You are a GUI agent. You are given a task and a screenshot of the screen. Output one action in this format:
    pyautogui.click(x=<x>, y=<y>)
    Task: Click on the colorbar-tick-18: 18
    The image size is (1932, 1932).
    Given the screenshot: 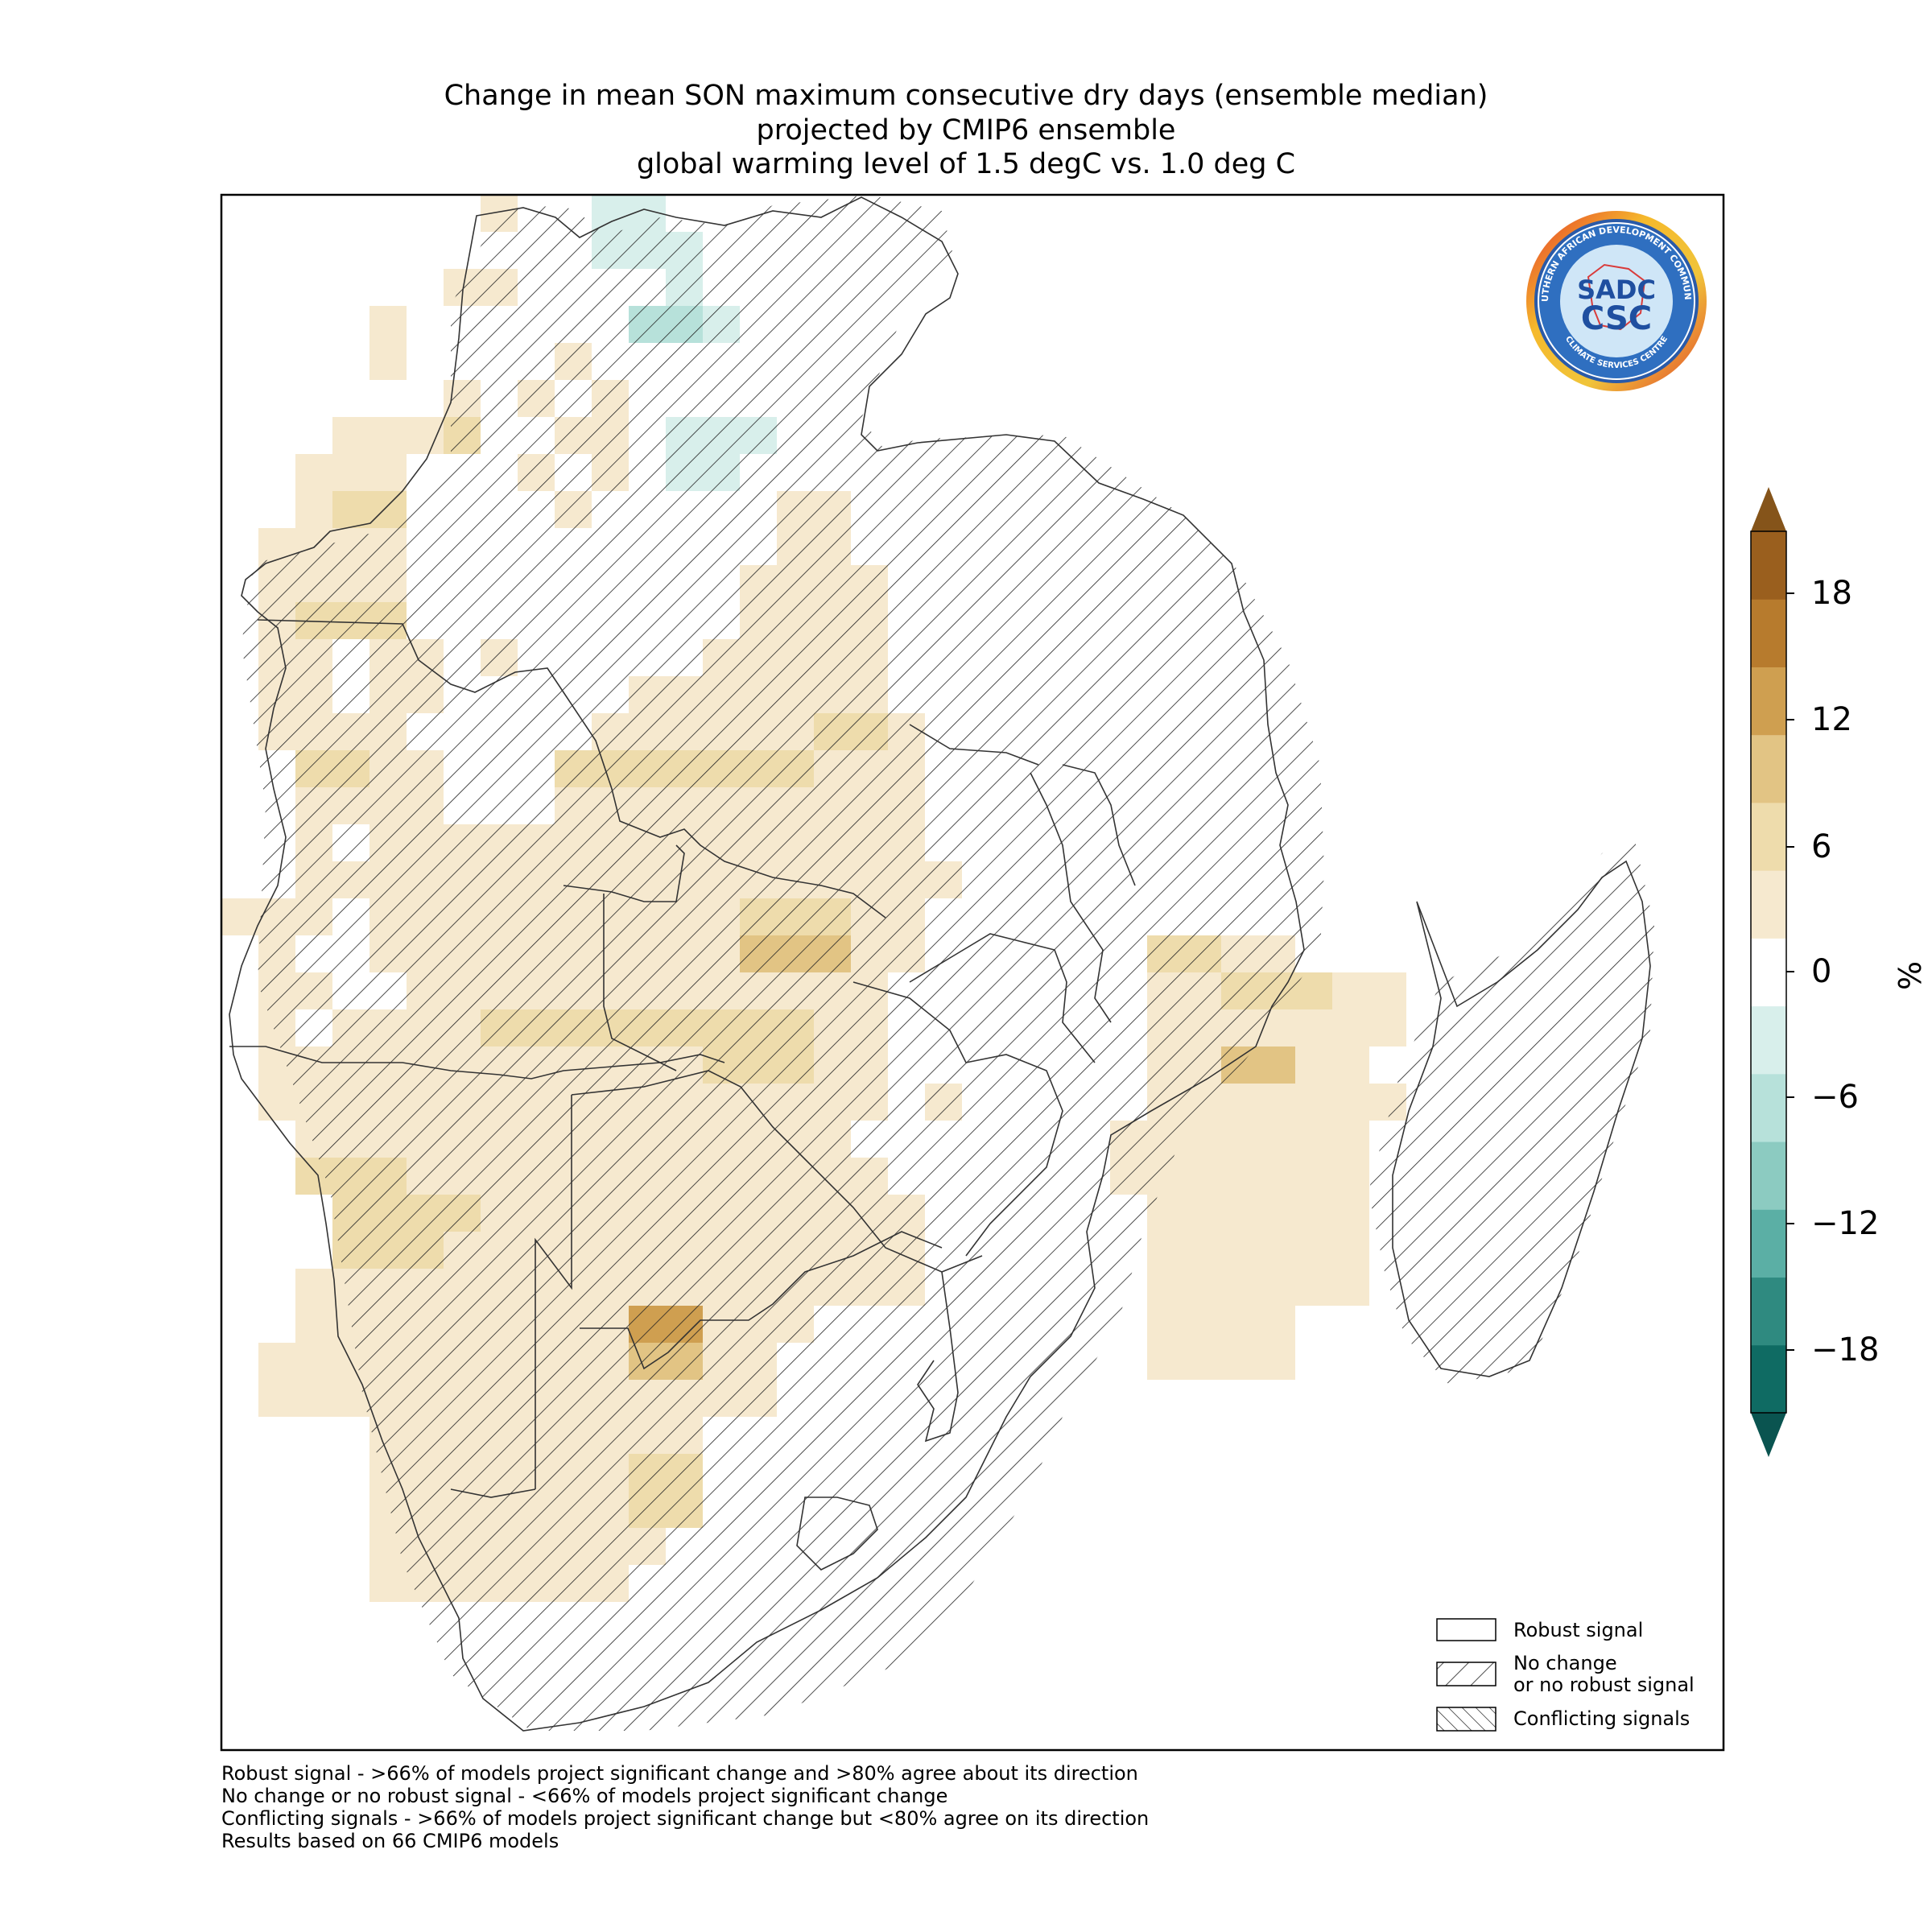 What is the action you would take?
    pyautogui.click(x=1831, y=593)
    